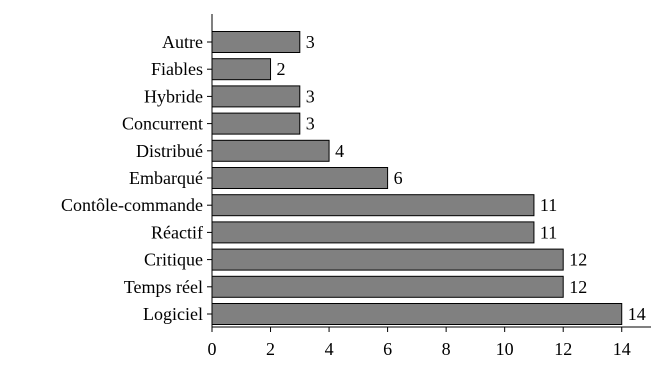 The width and height of the screenshot is (651, 367). I want to click on y-tick-label-hybride: Hybride, so click(173, 96).